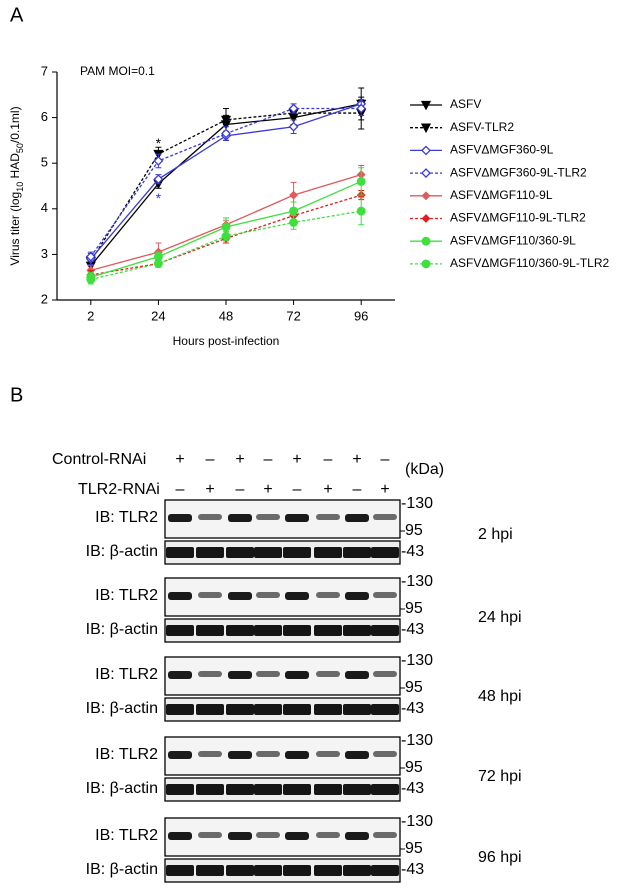 The height and width of the screenshot is (893, 632). What do you see at coordinates (226, 315) in the screenshot?
I see `x-tick-label: 48` at bounding box center [226, 315].